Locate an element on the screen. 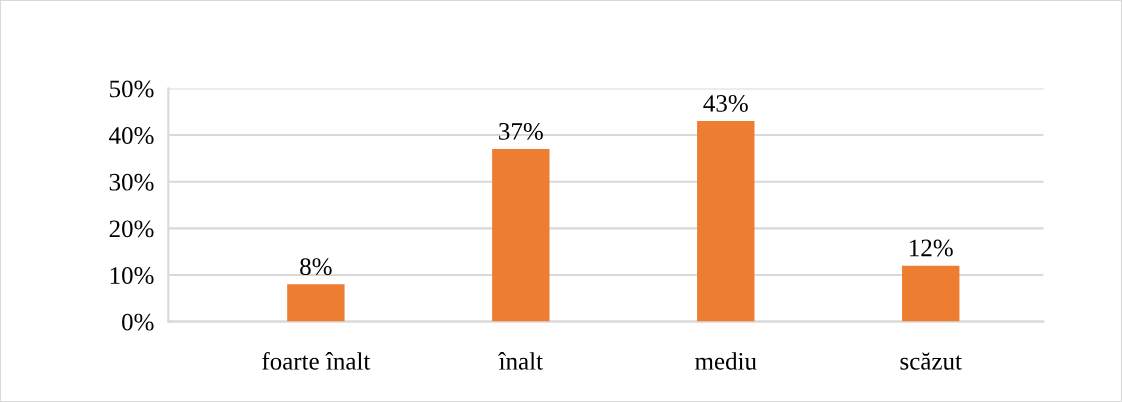 This screenshot has height=402, width=1122. x-tick-label: mediu is located at coordinates (726, 361).